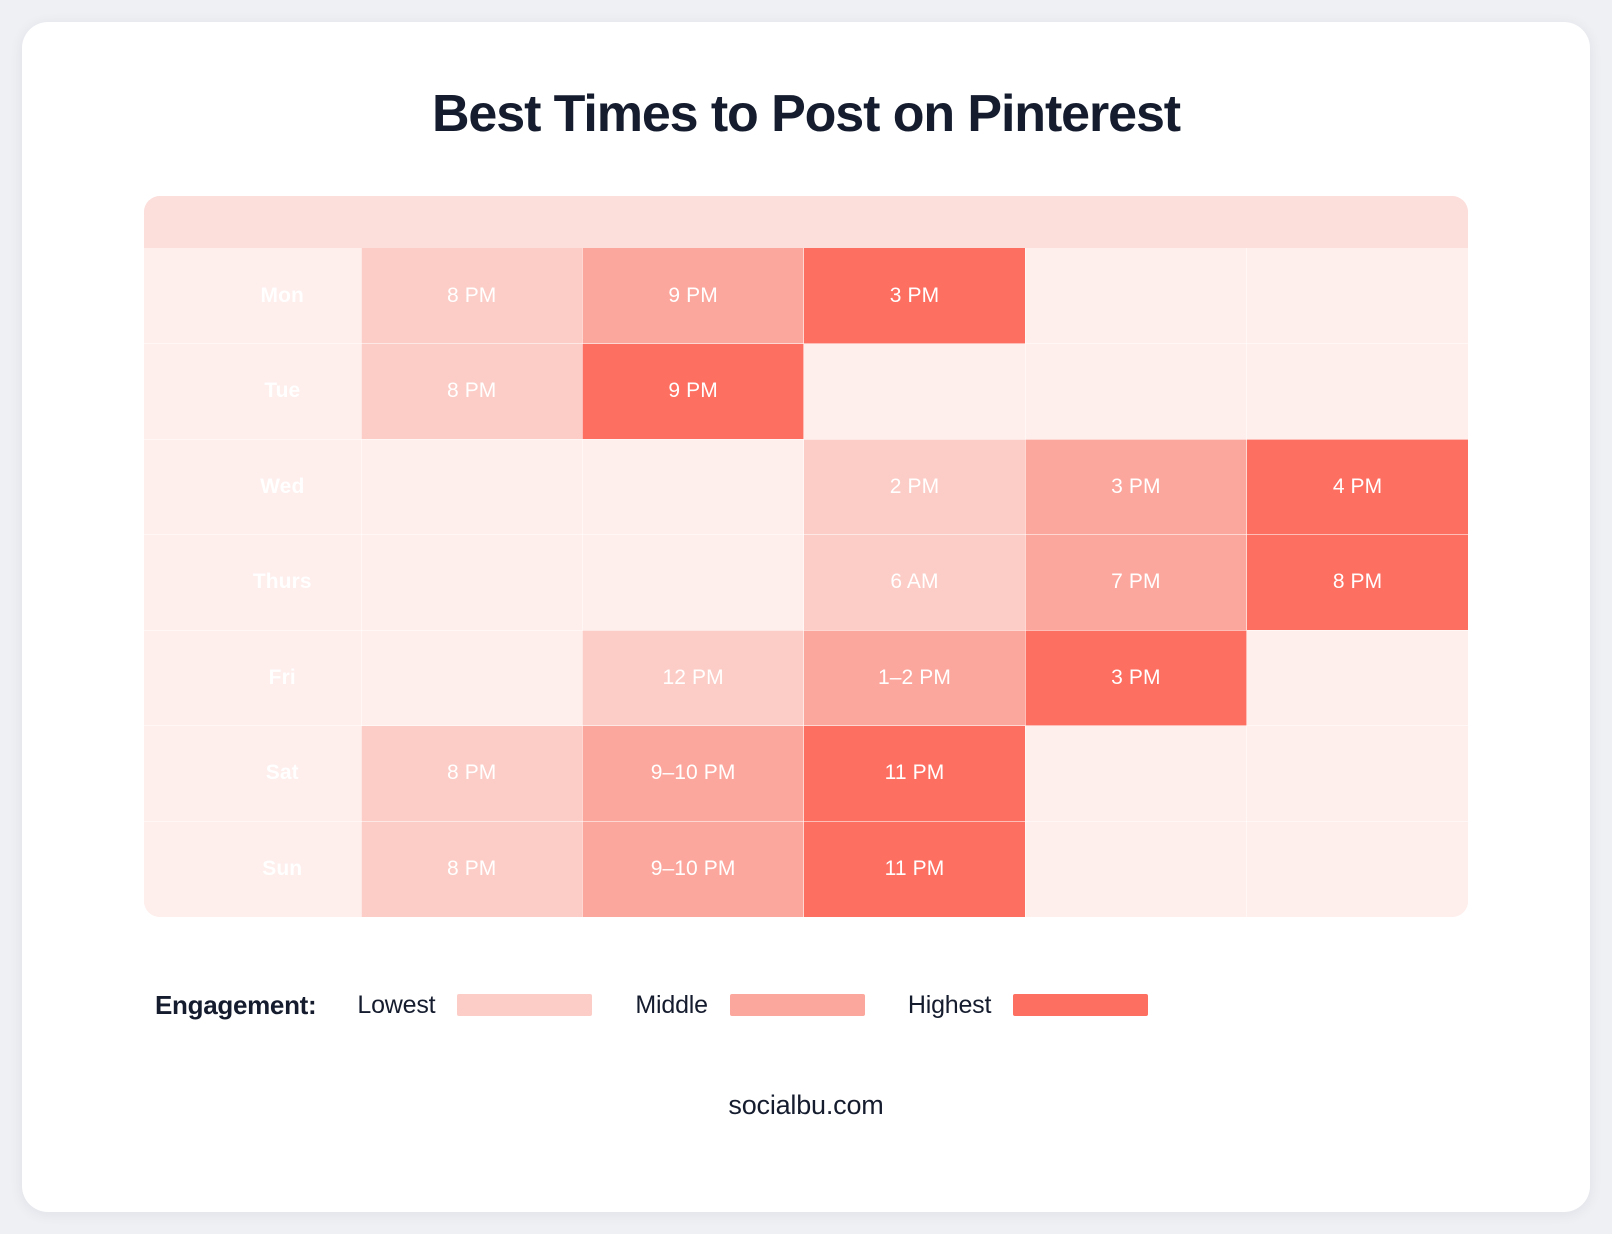 The height and width of the screenshot is (1234, 1612). What do you see at coordinates (949, 1004) in the screenshot?
I see `legend-label: Highest` at bounding box center [949, 1004].